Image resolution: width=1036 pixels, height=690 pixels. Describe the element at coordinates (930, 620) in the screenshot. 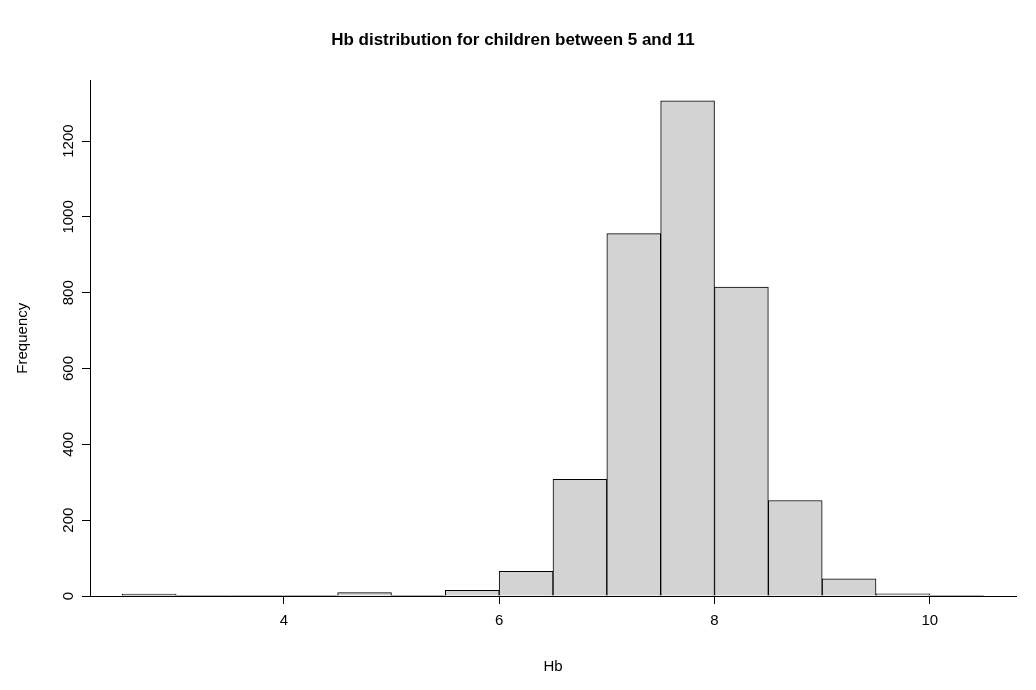

I see `x-tick-label: 10` at that location.